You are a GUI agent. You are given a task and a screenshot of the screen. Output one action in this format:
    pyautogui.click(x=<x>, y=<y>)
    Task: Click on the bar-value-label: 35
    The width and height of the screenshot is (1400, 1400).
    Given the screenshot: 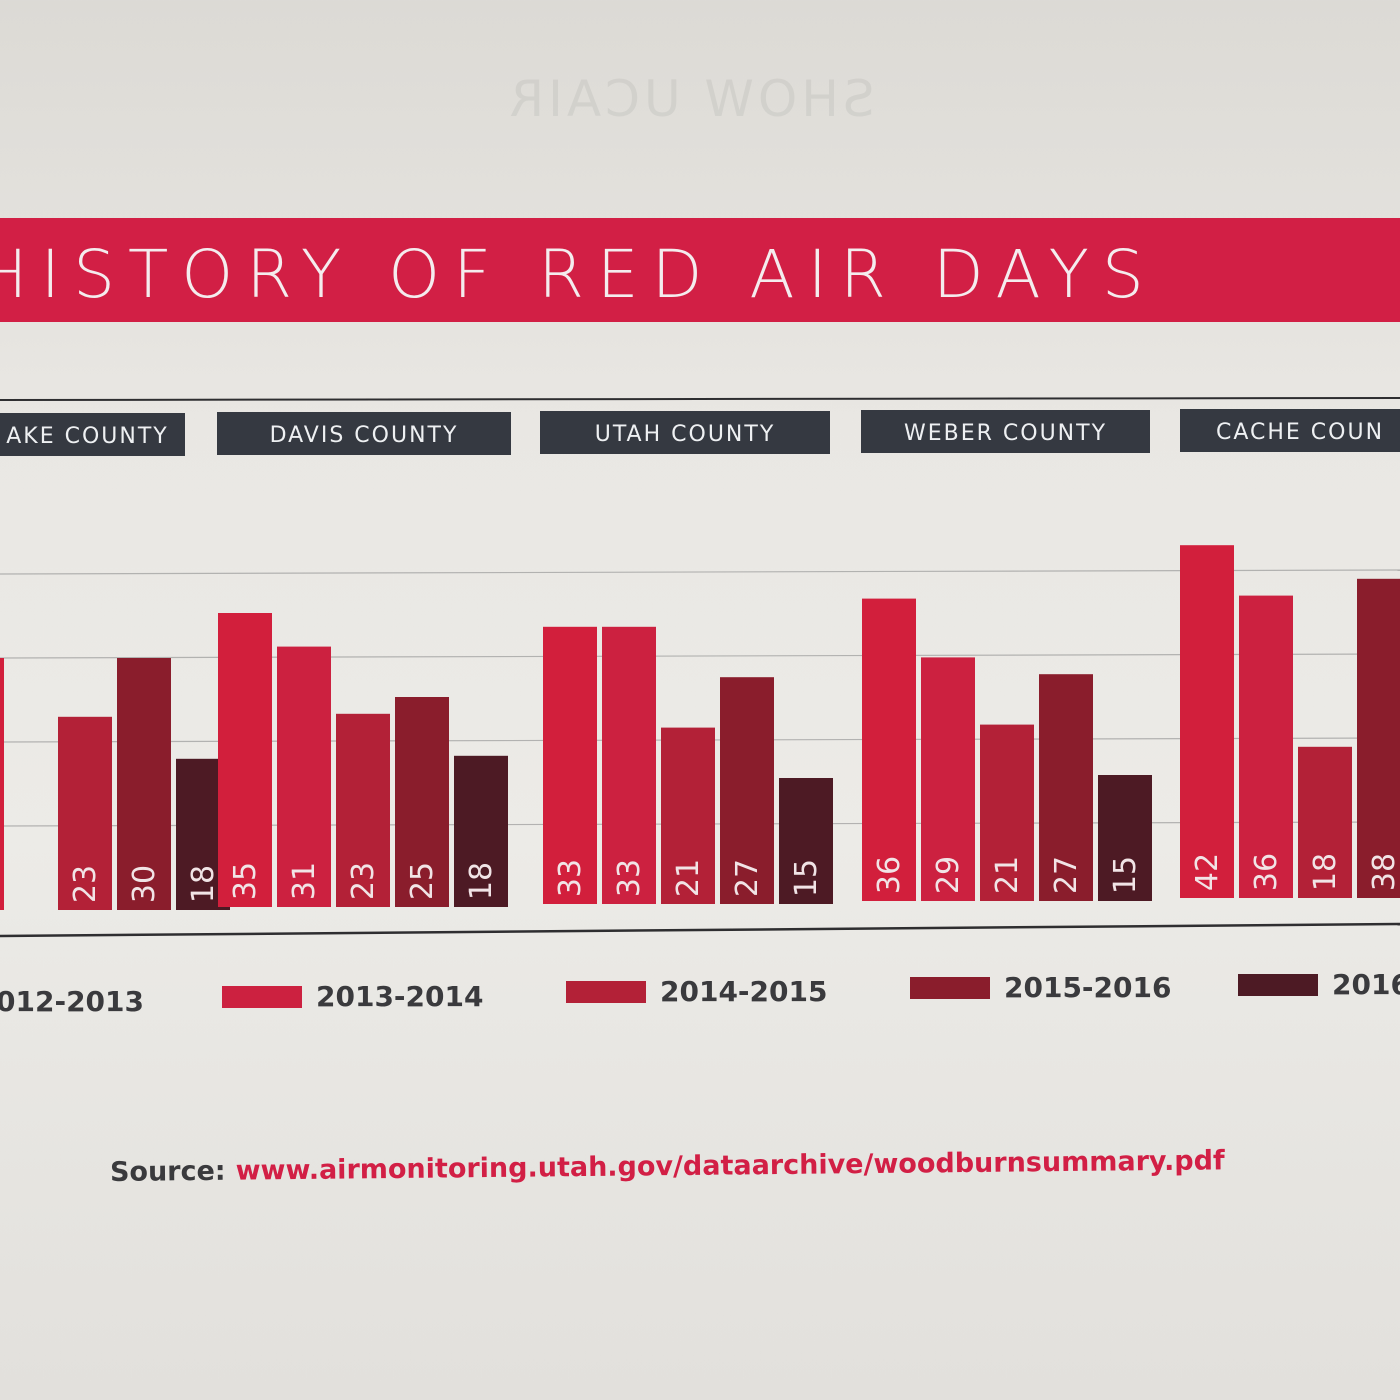 What is the action you would take?
    pyautogui.click(x=245, y=881)
    